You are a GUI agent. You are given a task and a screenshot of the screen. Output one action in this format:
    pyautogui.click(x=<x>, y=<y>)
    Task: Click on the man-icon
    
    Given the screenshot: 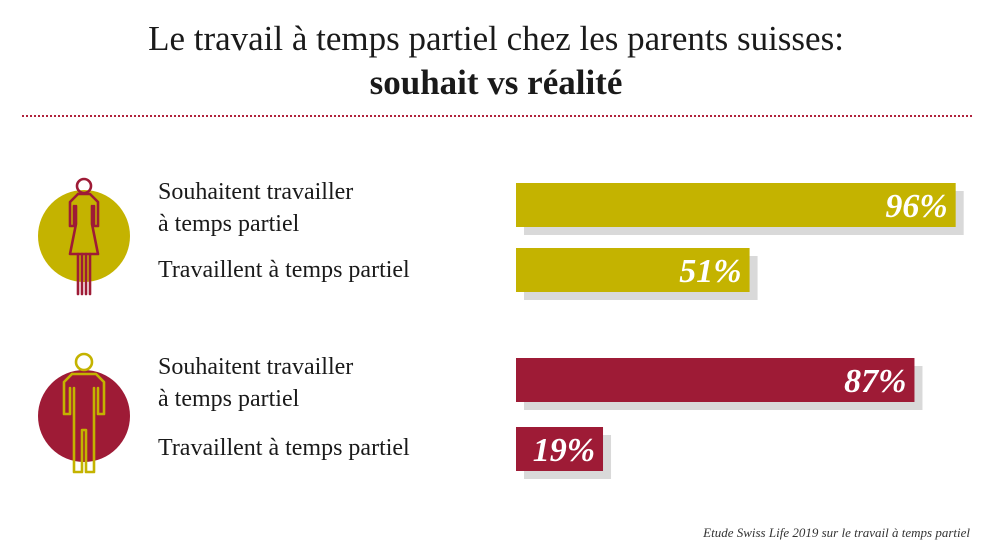 What is the action you would take?
    pyautogui.click(x=86, y=414)
    